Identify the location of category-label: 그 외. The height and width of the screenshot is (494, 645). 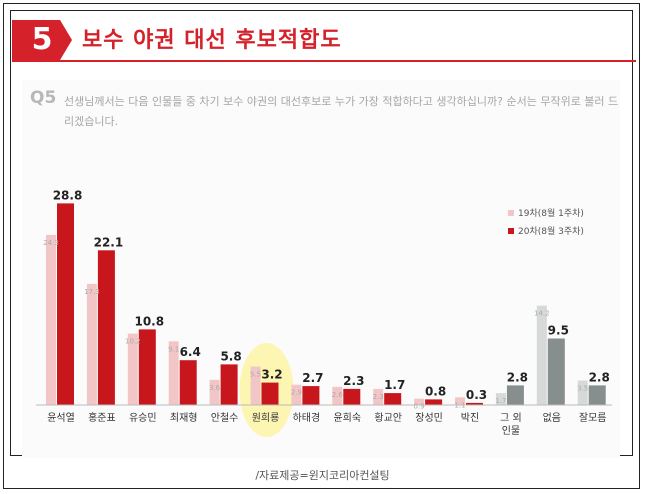
(511, 418).